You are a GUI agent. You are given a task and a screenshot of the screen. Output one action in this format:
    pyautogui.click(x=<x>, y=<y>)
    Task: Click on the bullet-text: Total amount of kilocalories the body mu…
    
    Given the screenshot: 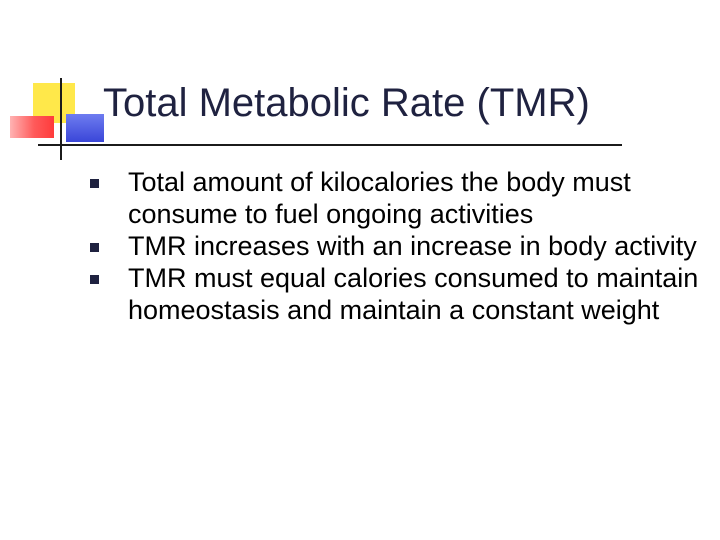 What is the action you would take?
    pyautogui.click(x=379, y=198)
    